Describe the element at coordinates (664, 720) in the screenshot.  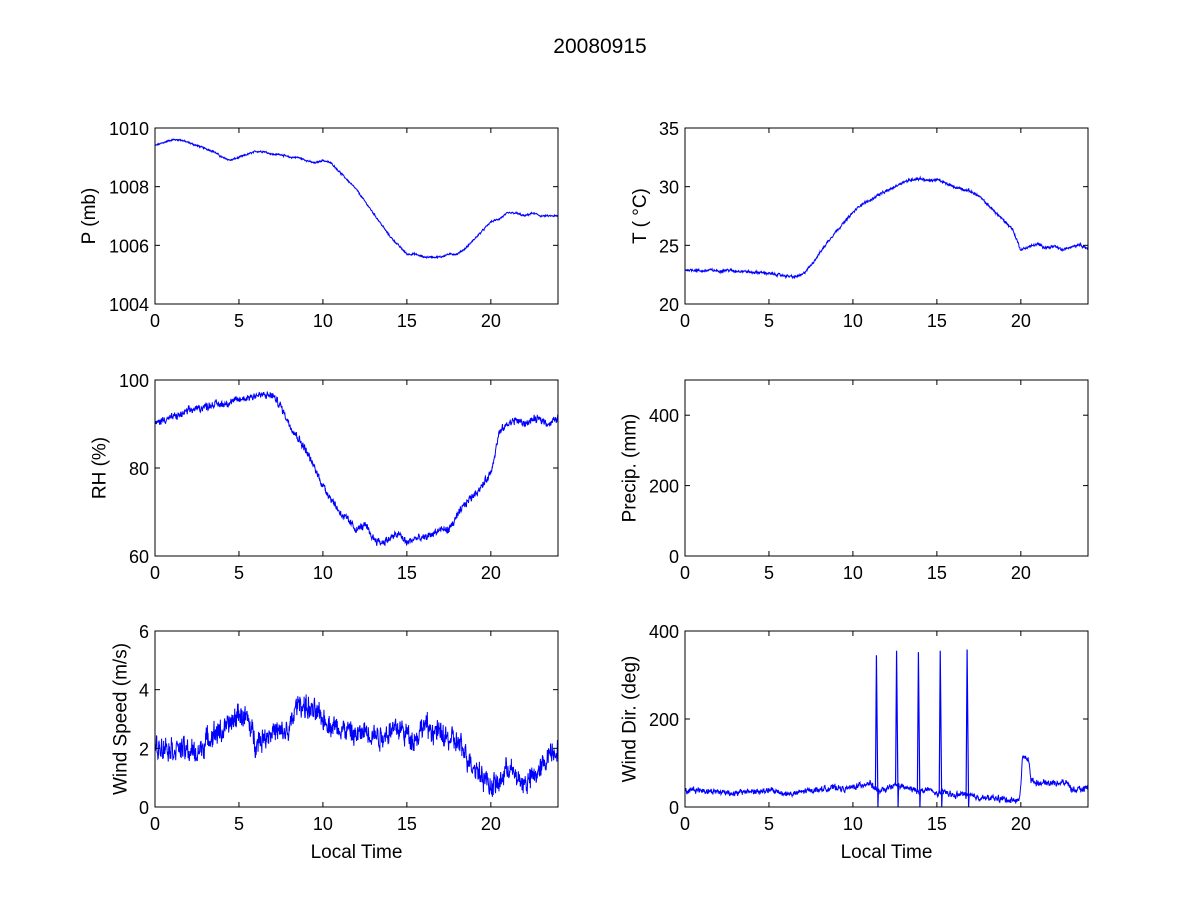
I see `wind-direction-ytick-label-1: 200` at that location.